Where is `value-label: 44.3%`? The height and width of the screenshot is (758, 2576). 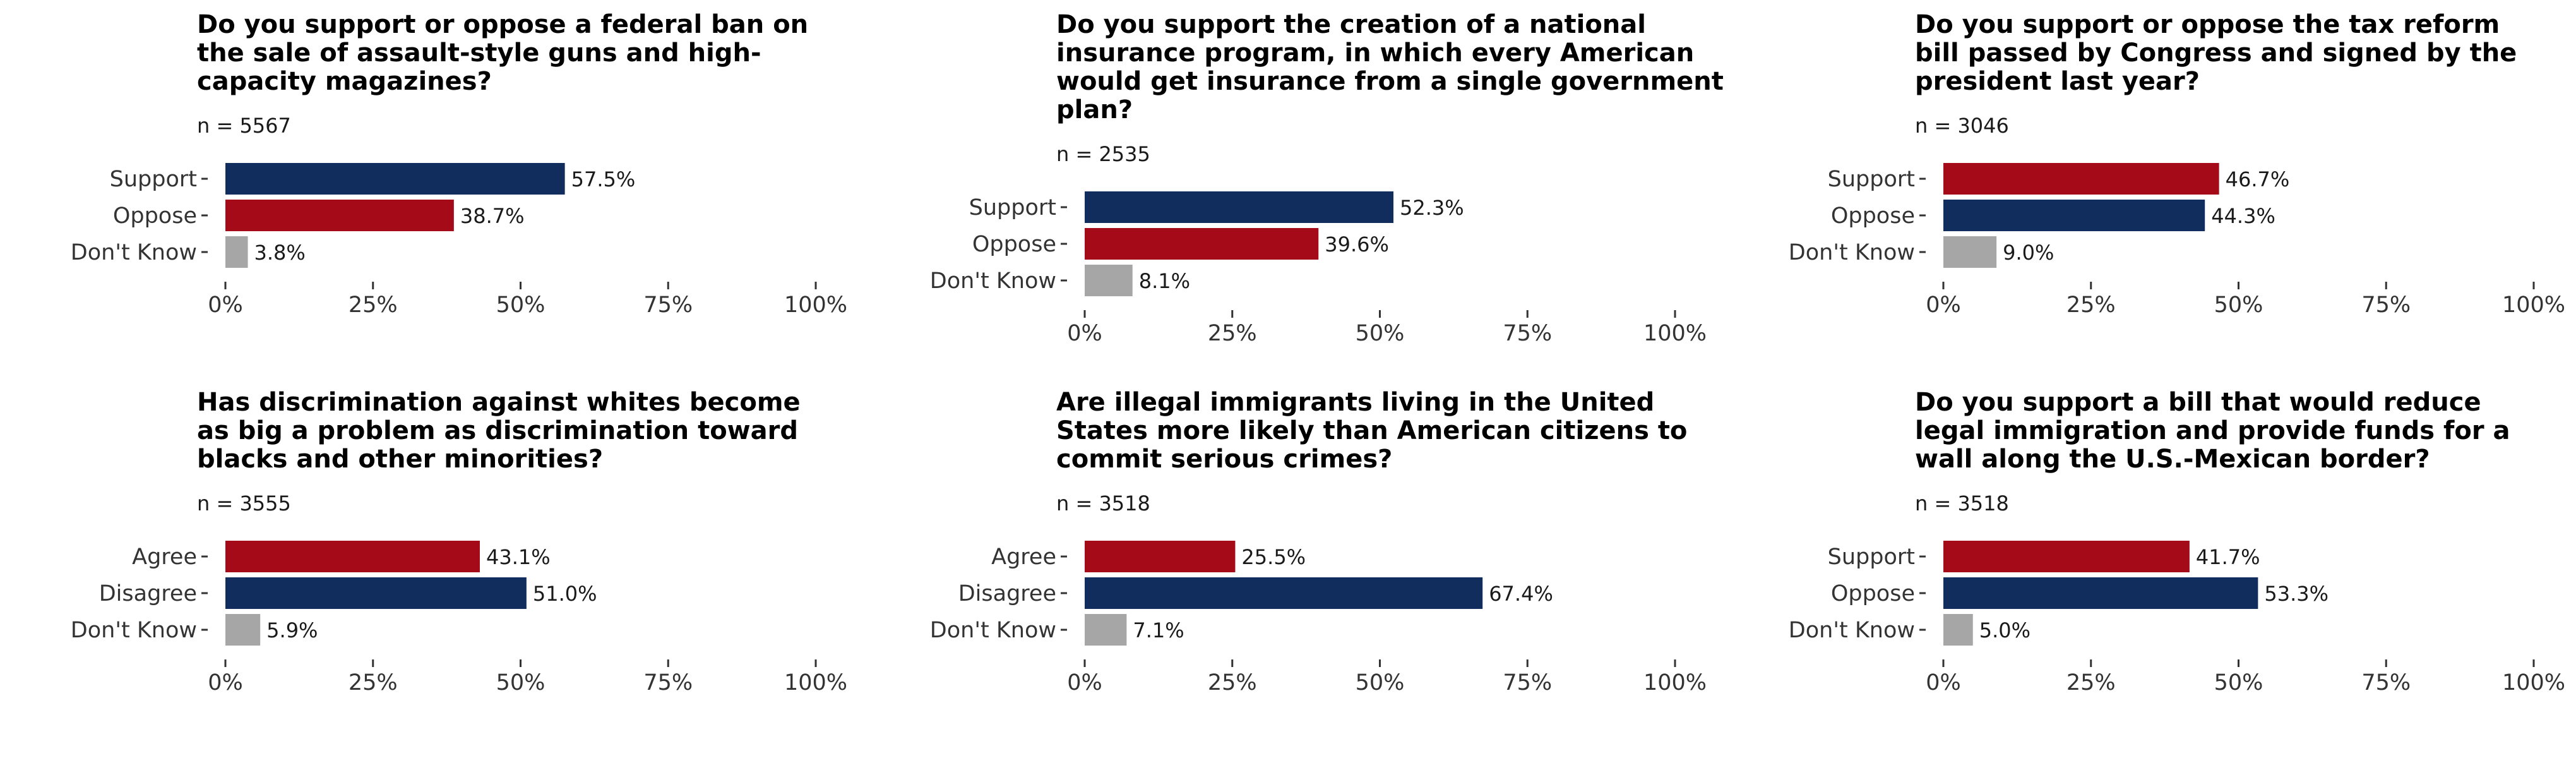 value-label: 44.3% is located at coordinates (2243, 216).